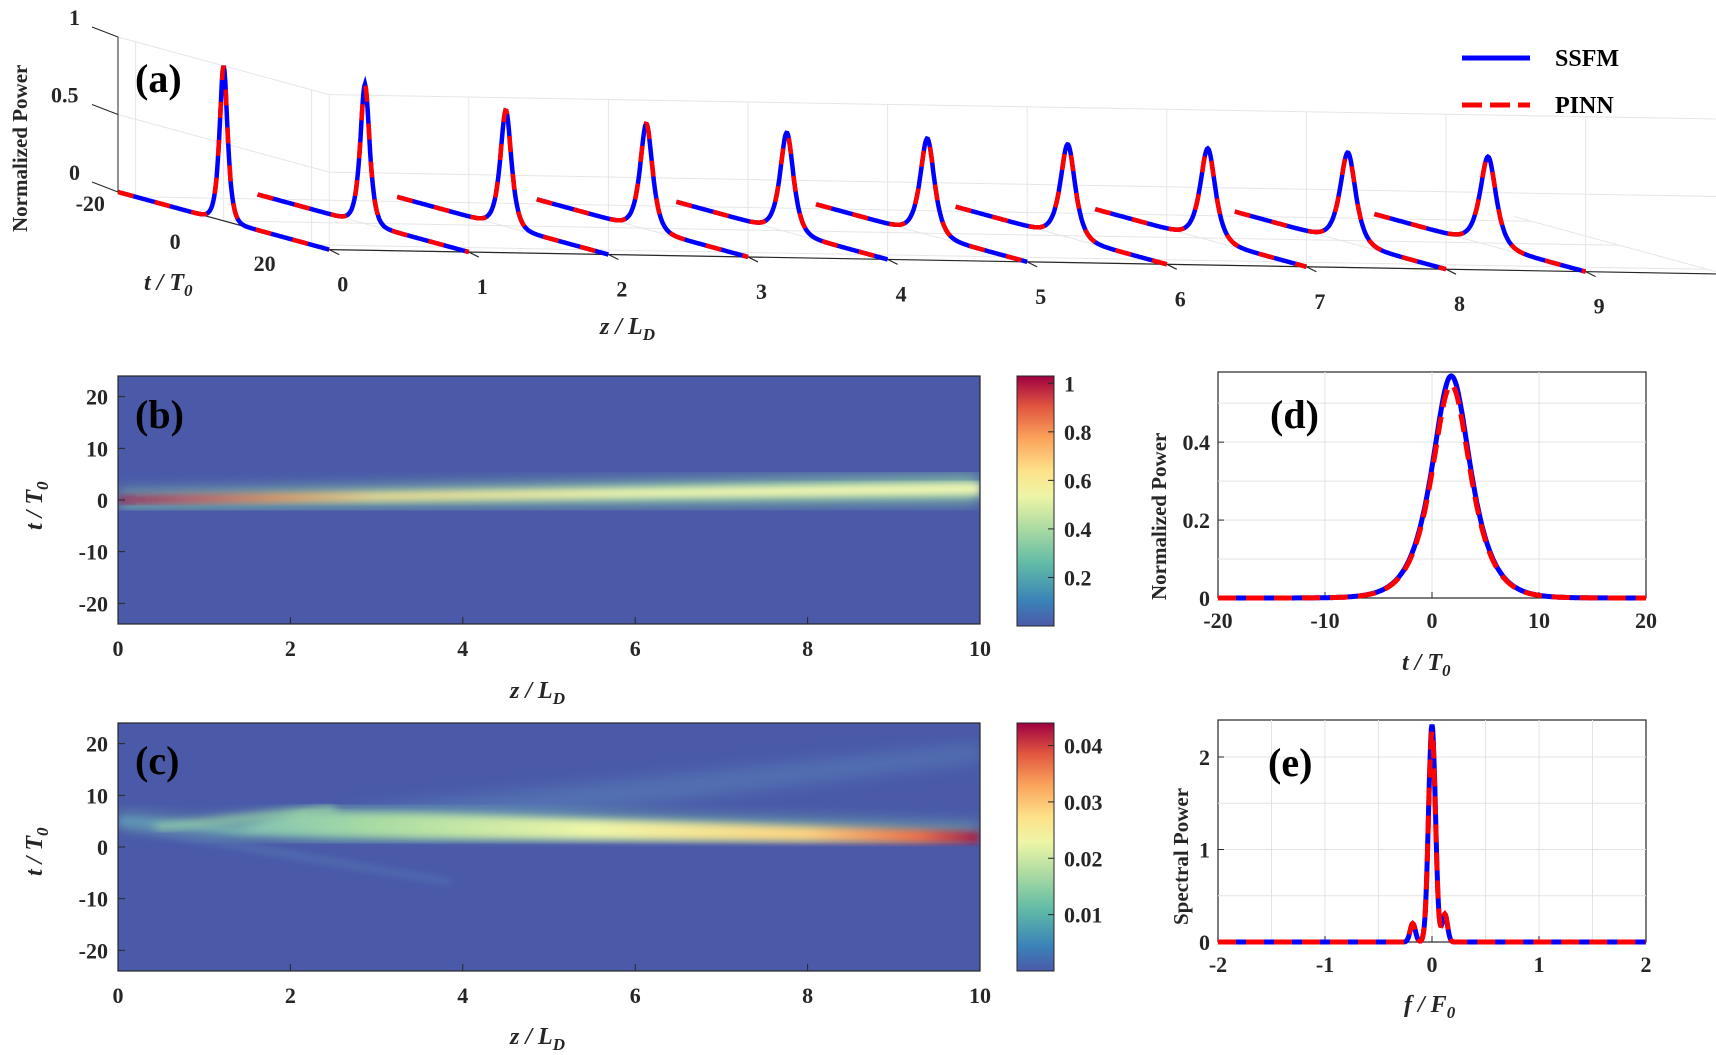 The image size is (1716, 1055). I want to click on panel-c-lower-lobe, so click(284, 853).